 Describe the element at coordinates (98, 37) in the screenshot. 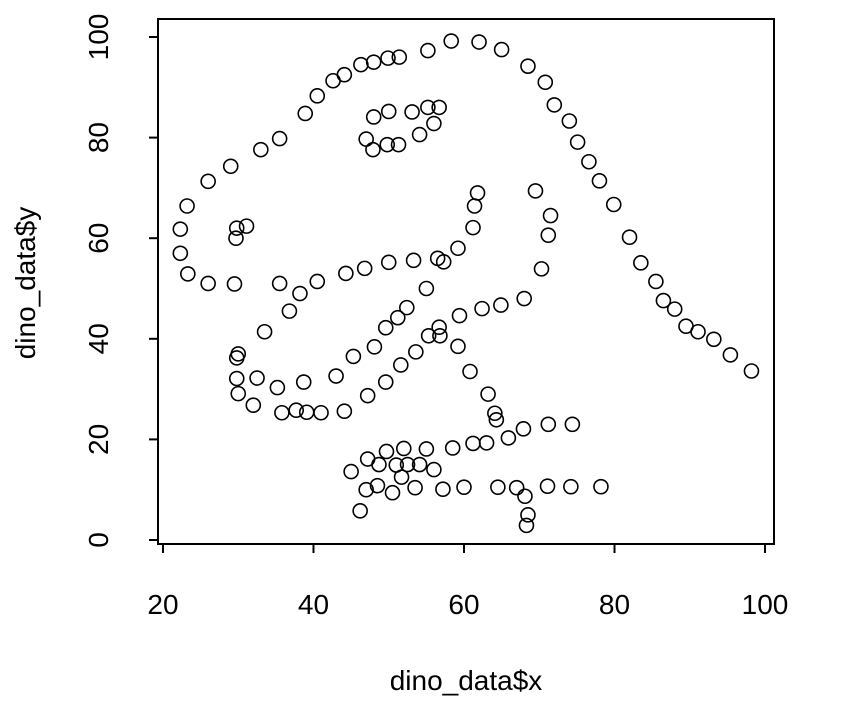

I see `y-tick-label: 100` at that location.